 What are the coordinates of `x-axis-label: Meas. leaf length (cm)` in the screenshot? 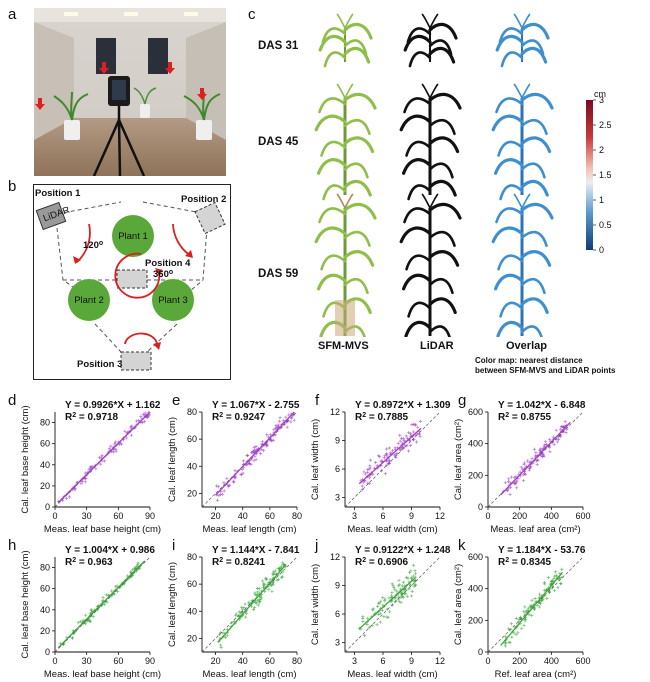 It's located at (250, 674).